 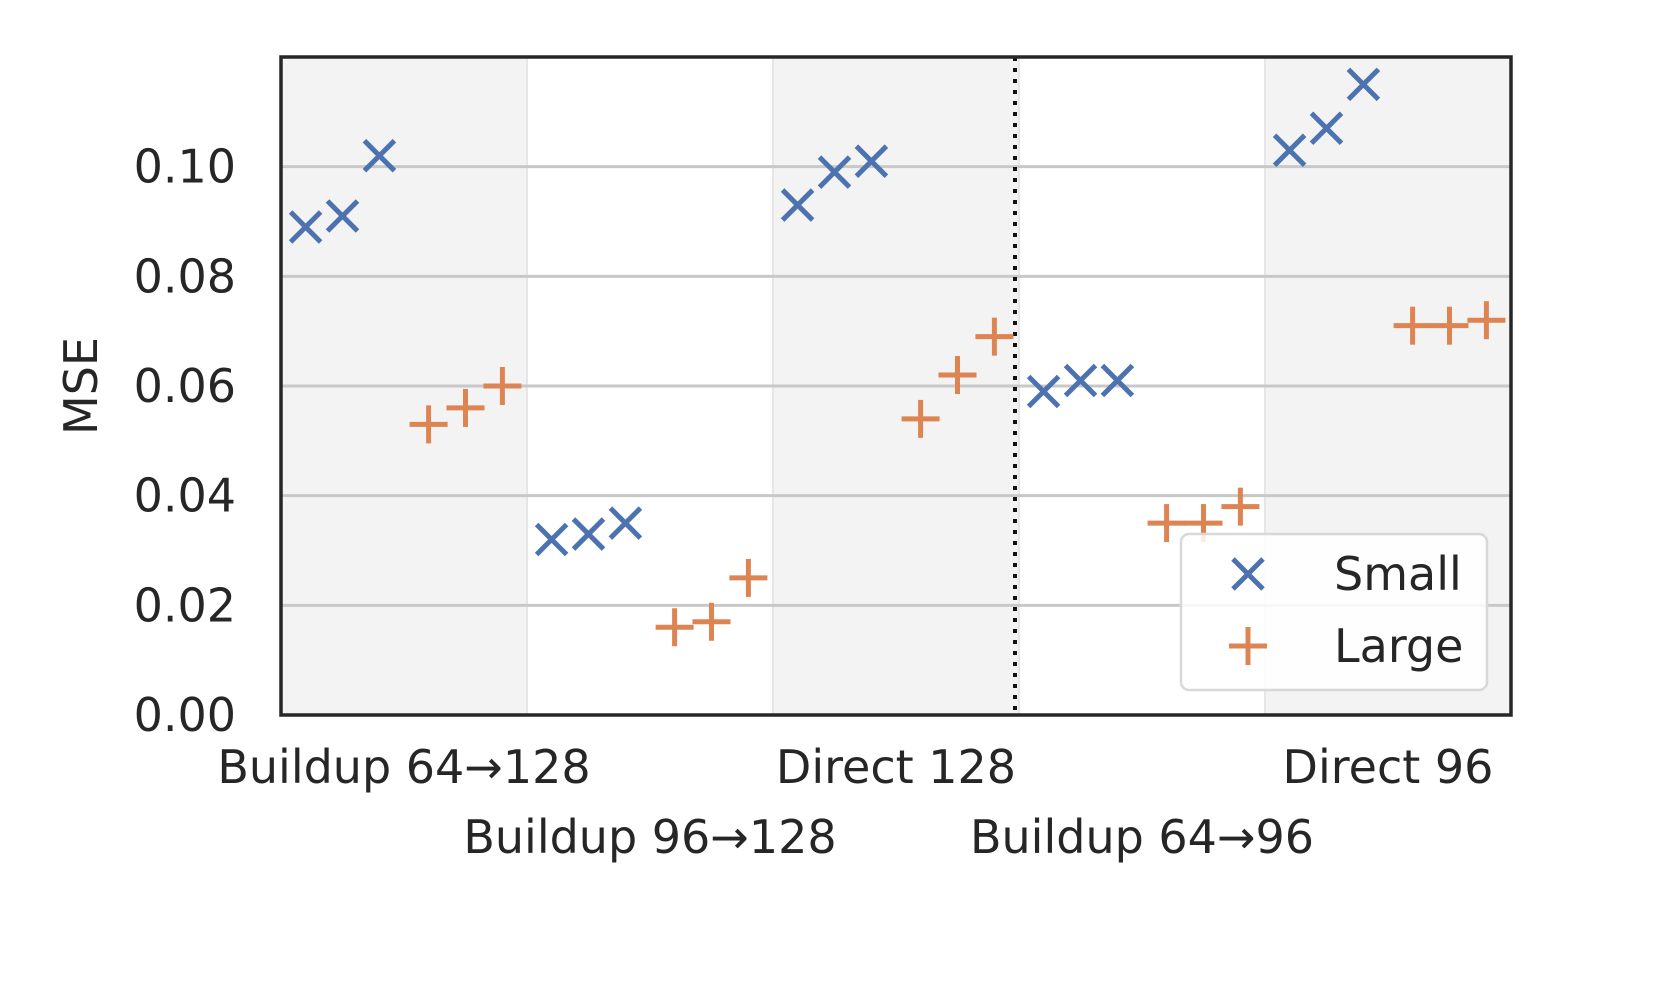 I want to click on legend-marker-large, so click(x=1248, y=646).